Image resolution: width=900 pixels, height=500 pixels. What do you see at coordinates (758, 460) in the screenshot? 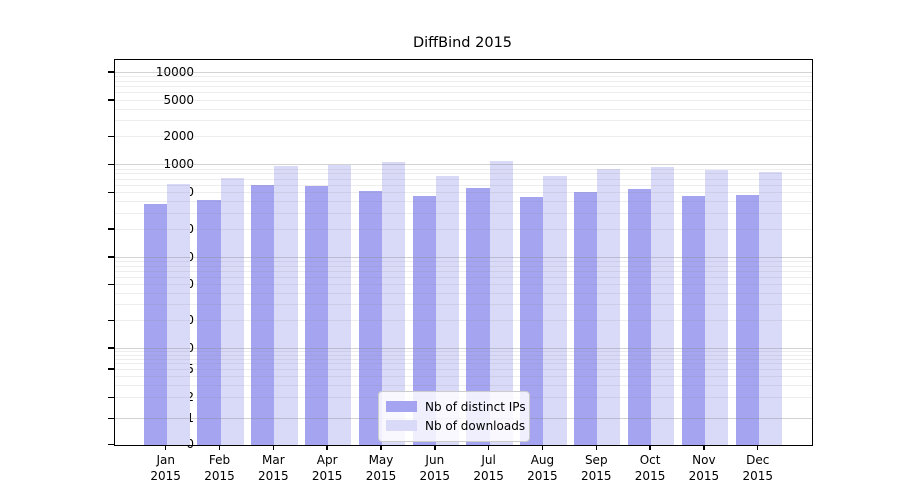
I see `x-axis-label-month: Dec` at bounding box center [758, 460].